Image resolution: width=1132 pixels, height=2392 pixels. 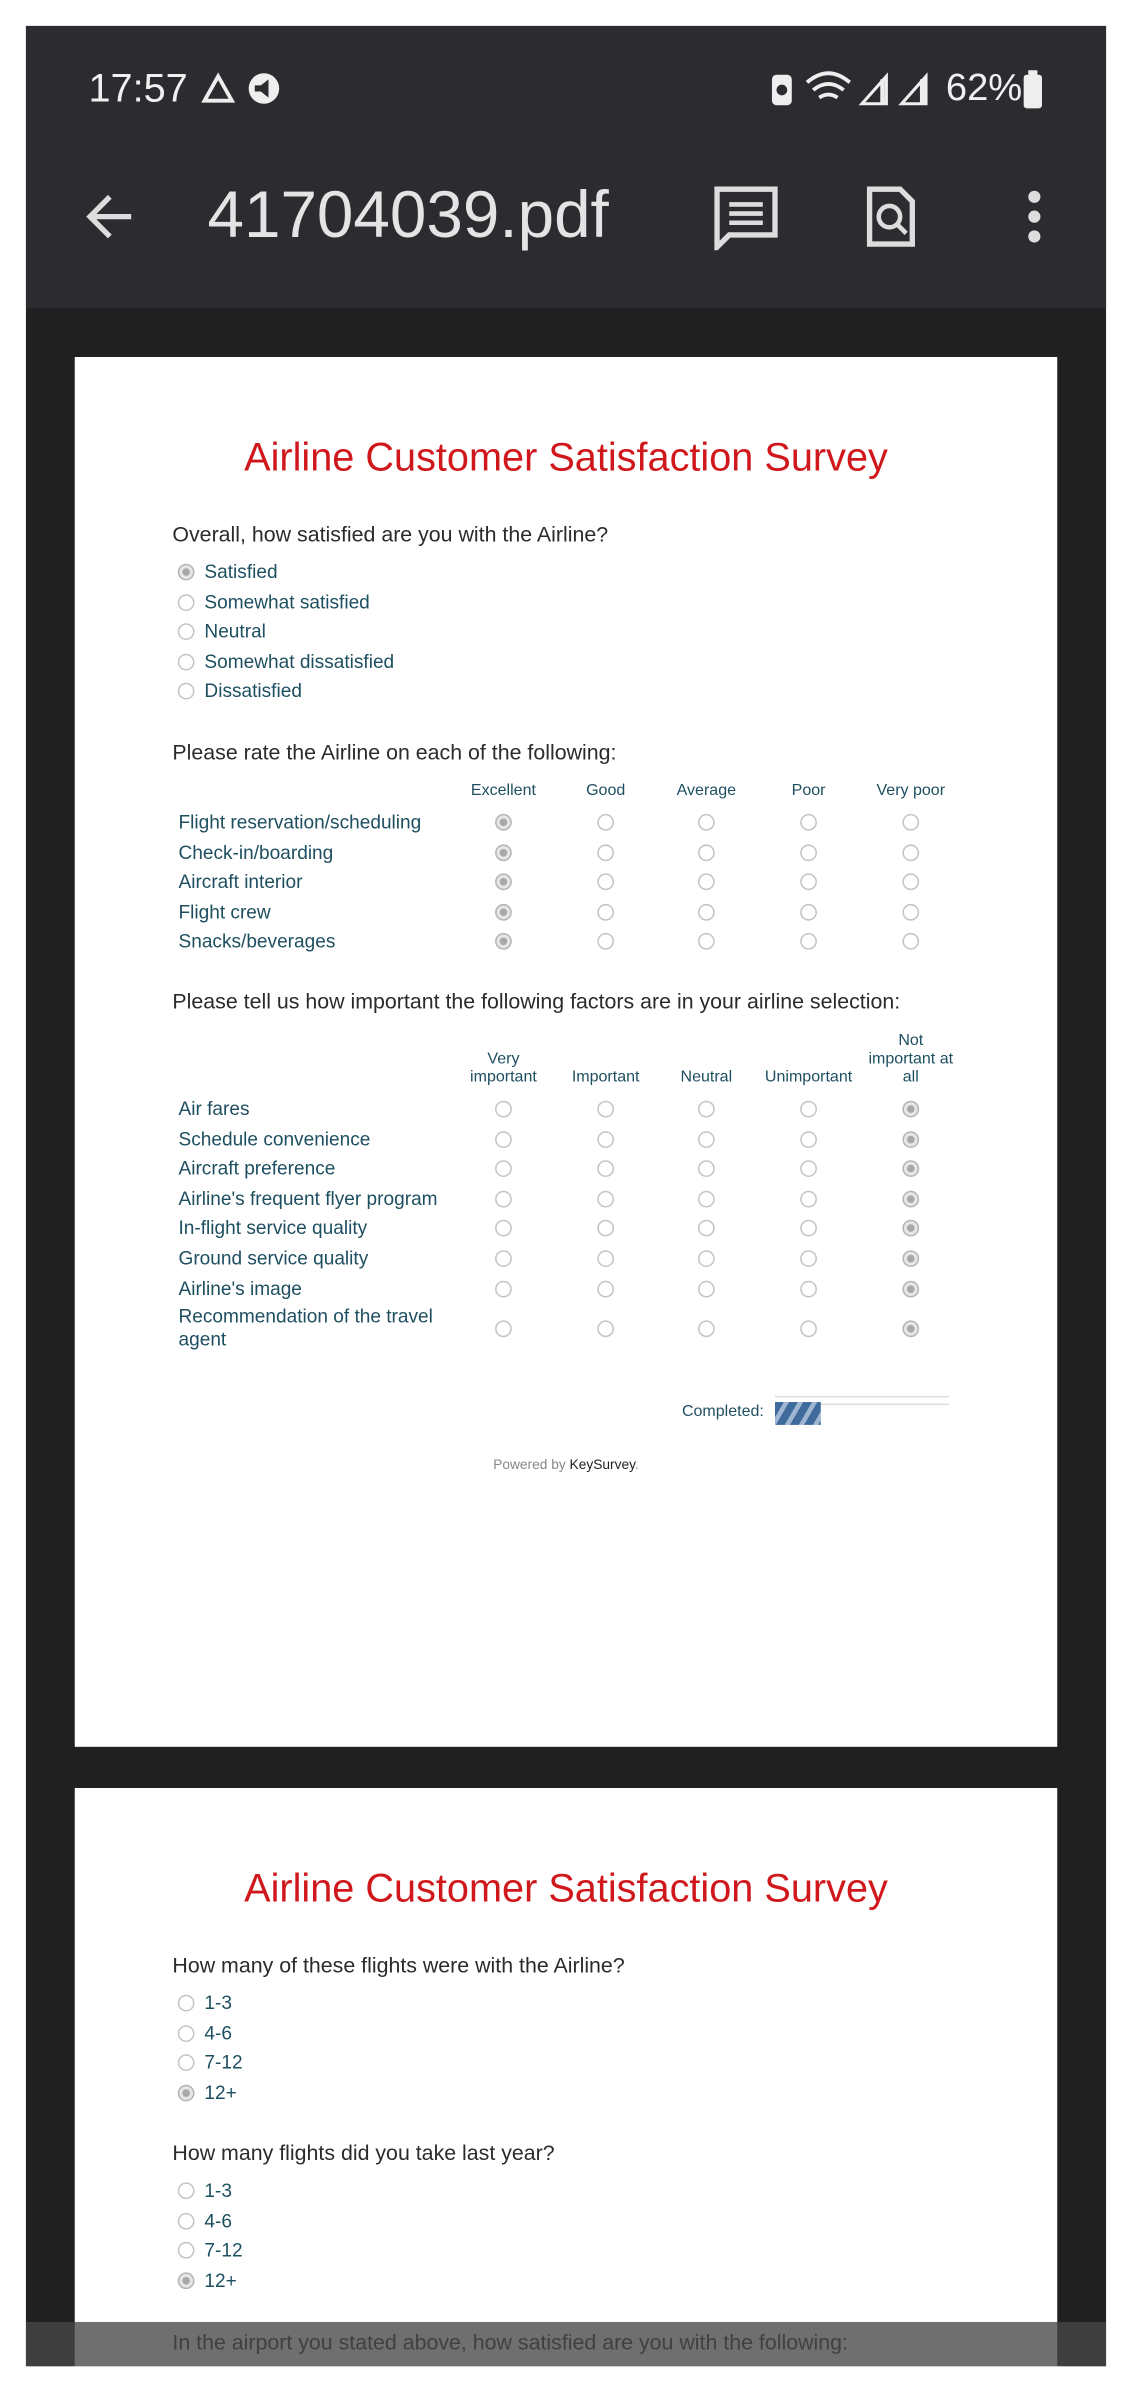 What do you see at coordinates (605, 1077) in the screenshot?
I see `column-header: Important` at bounding box center [605, 1077].